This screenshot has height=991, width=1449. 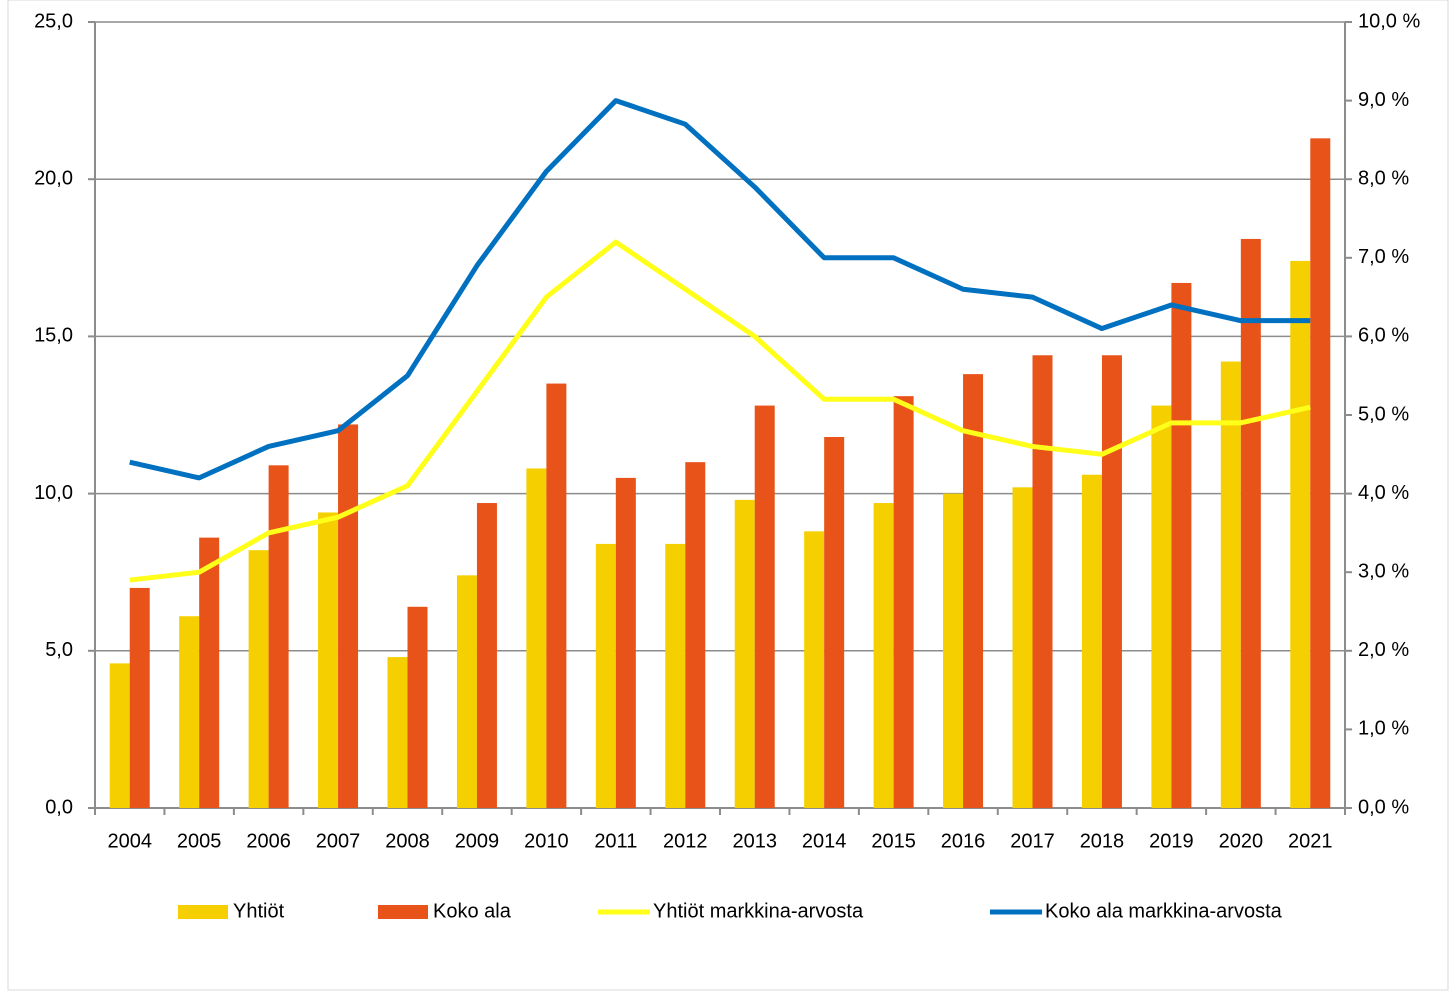 What do you see at coordinates (338, 841) in the screenshot?
I see `x-tick-label: 2007` at bounding box center [338, 841].